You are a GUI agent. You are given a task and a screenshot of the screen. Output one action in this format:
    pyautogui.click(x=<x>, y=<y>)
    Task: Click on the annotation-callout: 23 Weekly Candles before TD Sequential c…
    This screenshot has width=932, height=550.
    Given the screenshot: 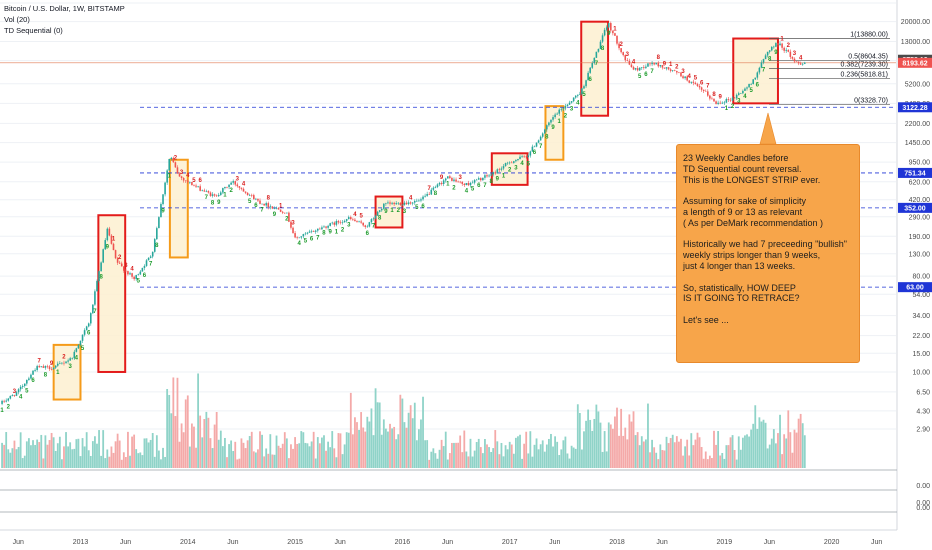 What is the action you would take?
    pyautogui.click(x=768, y=253)
    